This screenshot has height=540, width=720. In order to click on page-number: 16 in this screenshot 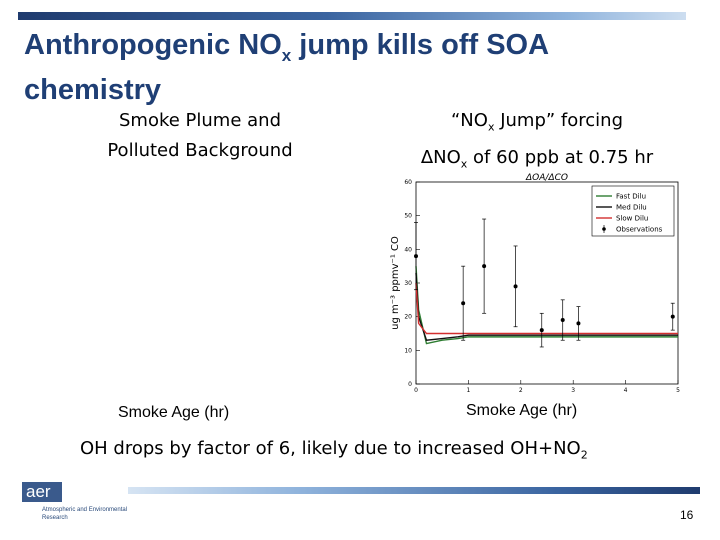, I will do `click(687, 515)`.